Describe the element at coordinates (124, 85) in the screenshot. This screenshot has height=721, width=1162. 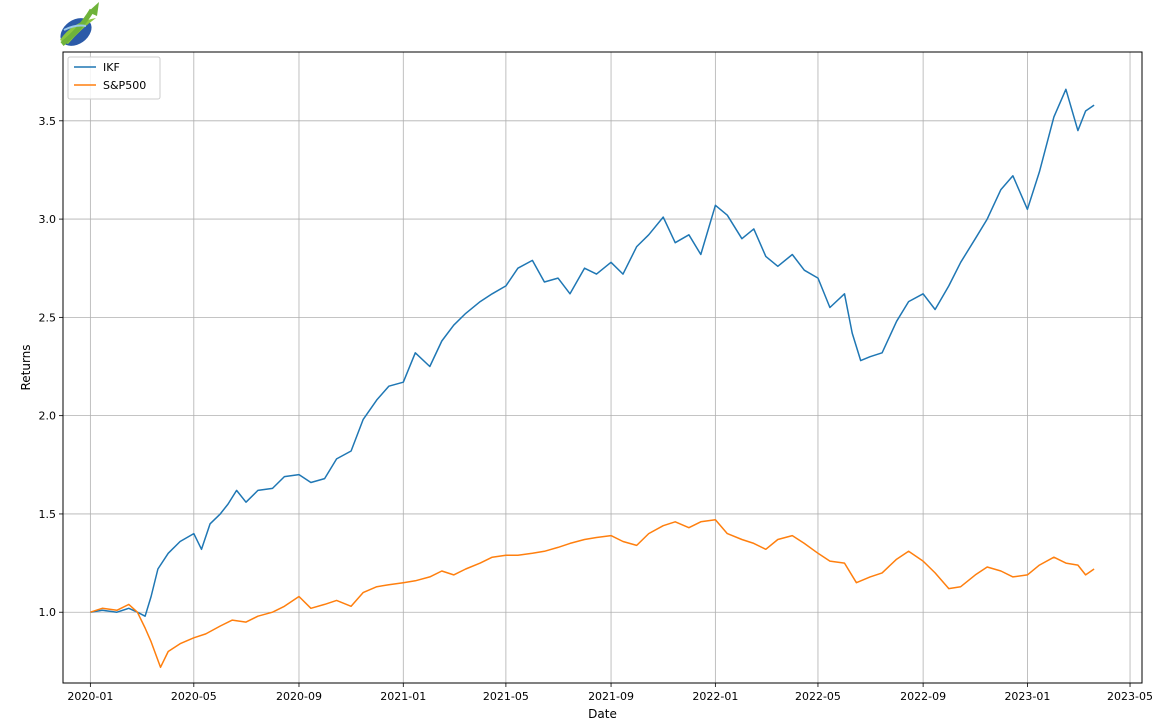
I see `legend-label: S&P500` at that location.